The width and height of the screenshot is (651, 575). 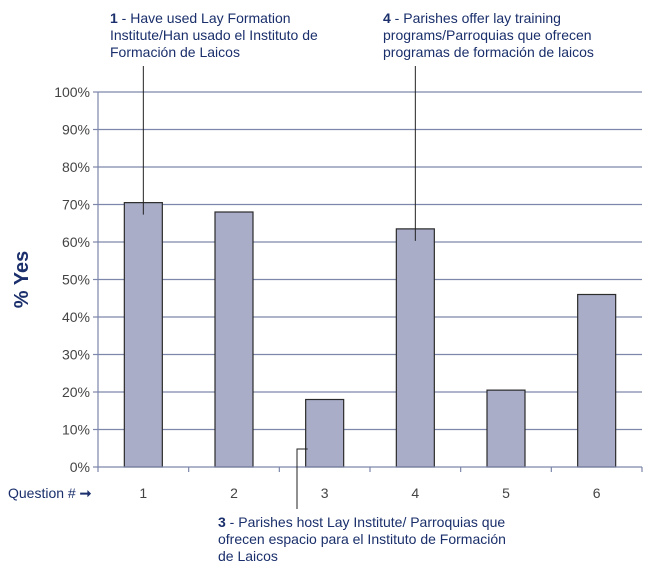 What do you see at coordinates (42, 493) in the screenshot?
I see `x-axis-label-text: Question #` at bounding box center [42, 493].